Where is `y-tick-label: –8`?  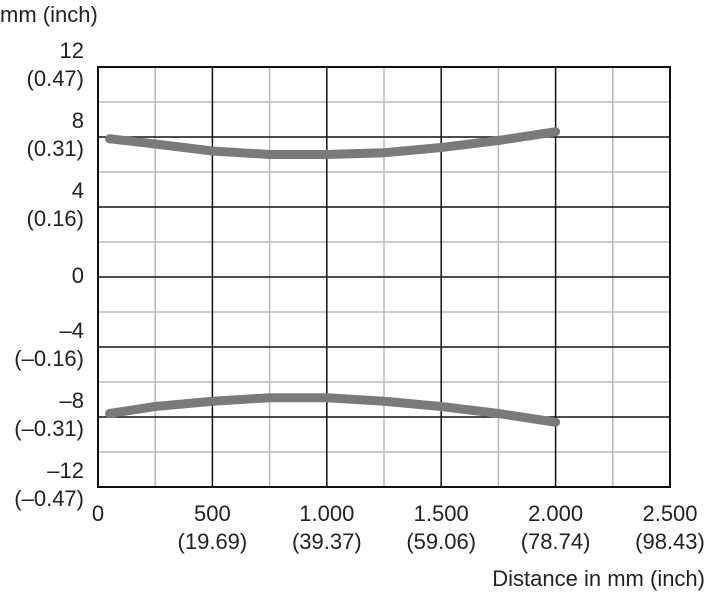
y-tick-label: –8 is located at coordinates (72, 400).